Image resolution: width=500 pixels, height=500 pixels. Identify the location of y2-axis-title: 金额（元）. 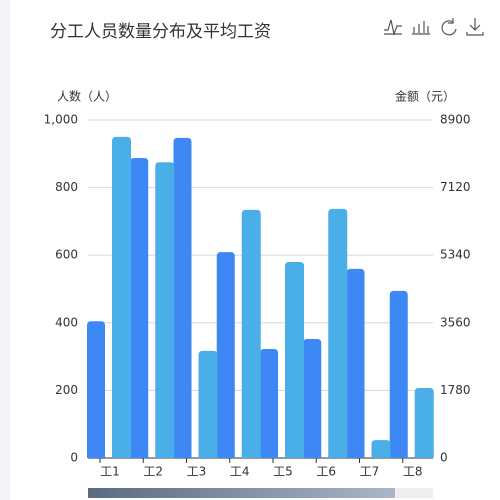
(425, 96).